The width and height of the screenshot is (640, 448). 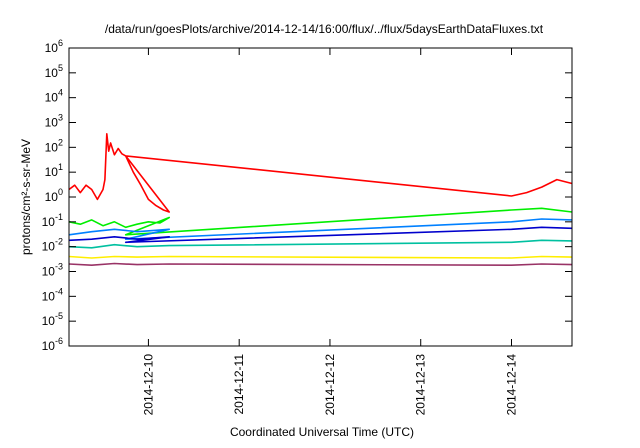 I want to click on y-tick-label: 10⁶, so click(x=54, y=46).